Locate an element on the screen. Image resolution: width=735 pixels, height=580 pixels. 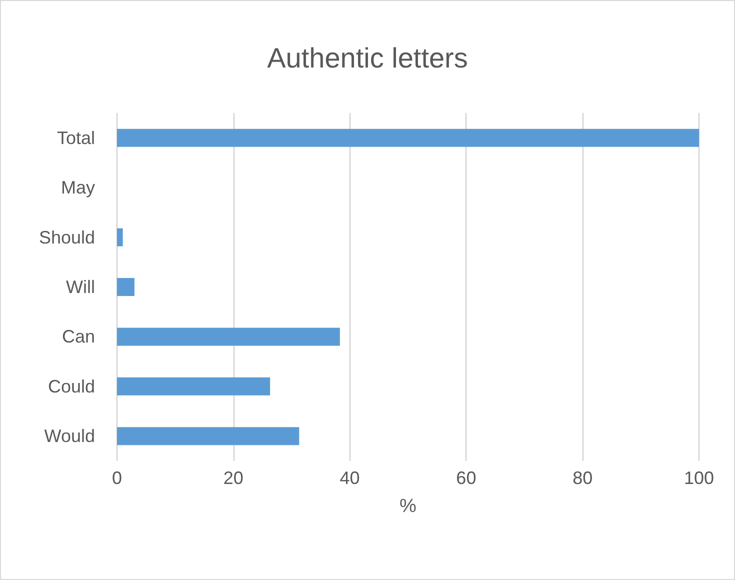
y-tick-label: Can is located at coordinates (78, 336).